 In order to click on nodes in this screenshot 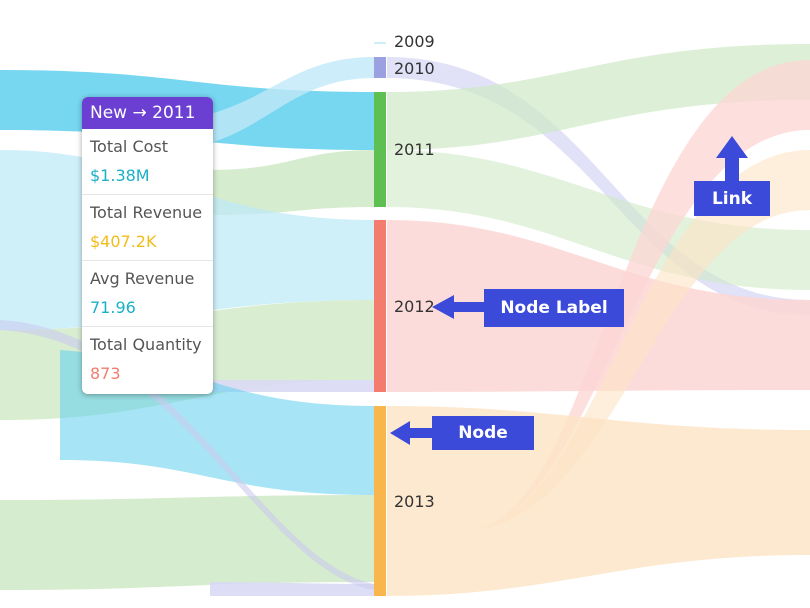, I will do `click(380, 319)`.